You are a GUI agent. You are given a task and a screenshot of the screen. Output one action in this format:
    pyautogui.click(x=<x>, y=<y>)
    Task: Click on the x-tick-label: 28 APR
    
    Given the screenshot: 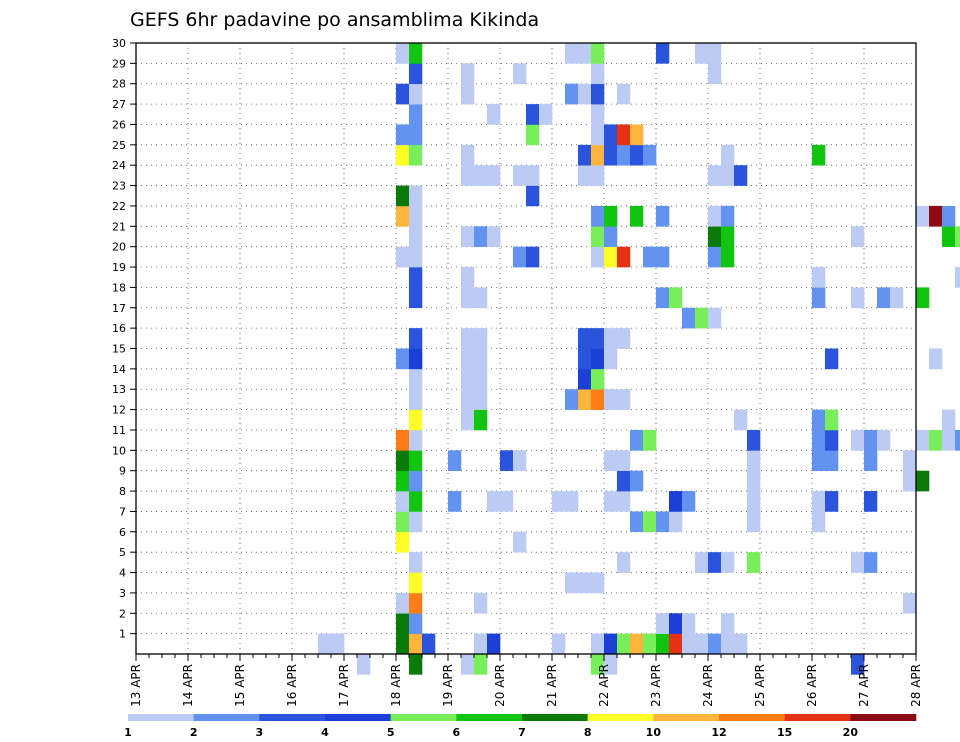 What is the action you would take?
    pyautogui.click(x=916, y=685)
    